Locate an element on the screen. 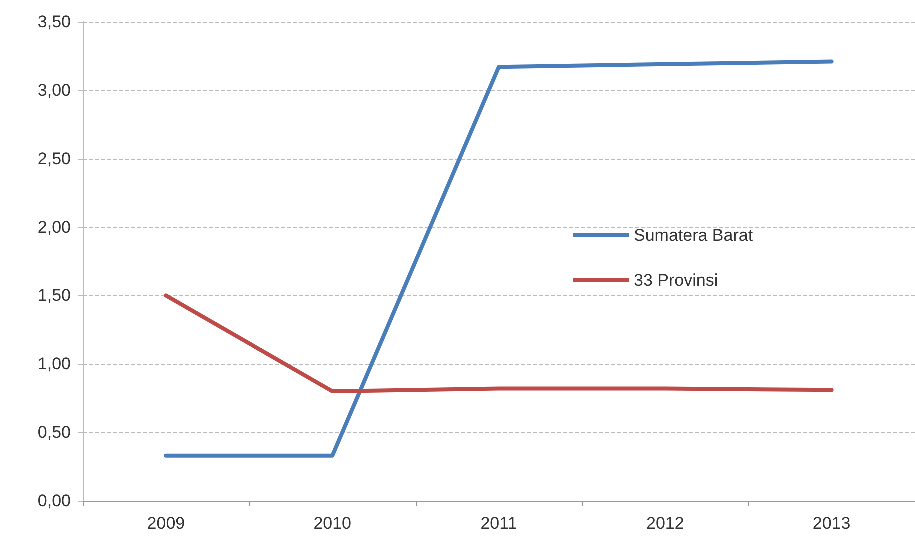  y-tick-label: 3,50 is located at coordinates (54, 22).